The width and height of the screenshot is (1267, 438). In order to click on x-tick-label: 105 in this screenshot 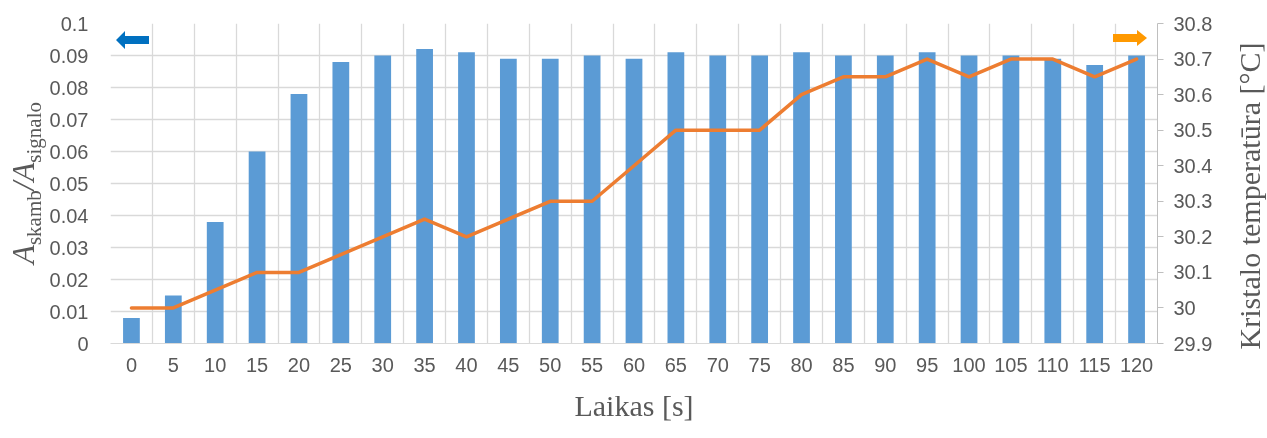, I will do `click(1011, 364)`.